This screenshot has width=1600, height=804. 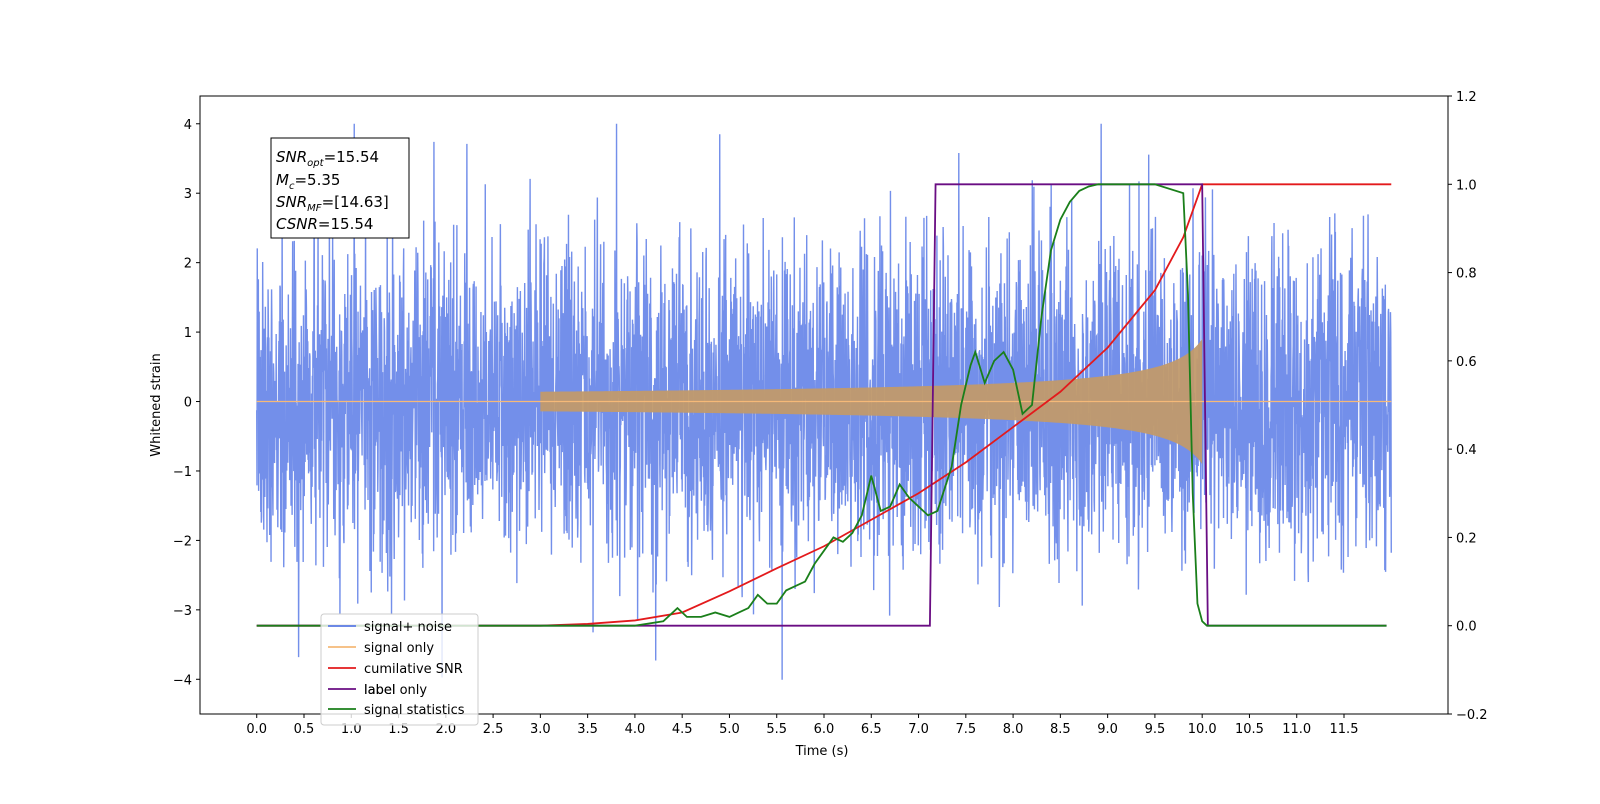 What do you see at coordinates (1466, 627) in the screenshot?
I see `y-right-tick-label: 0.0` at bounding box center [1466, 627].